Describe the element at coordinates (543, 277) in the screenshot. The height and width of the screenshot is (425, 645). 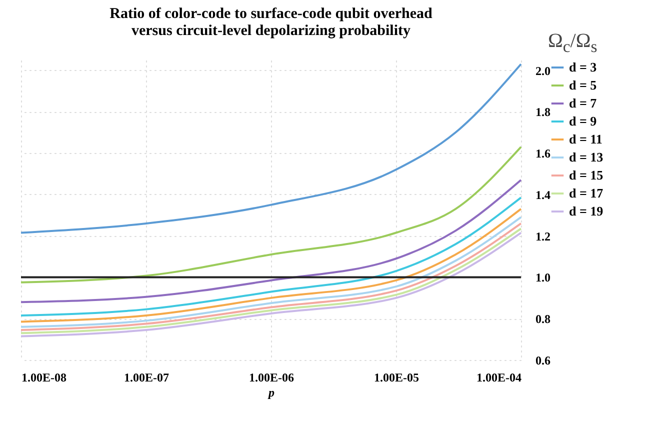
I see `y-tick-label: 1.0` at that location.